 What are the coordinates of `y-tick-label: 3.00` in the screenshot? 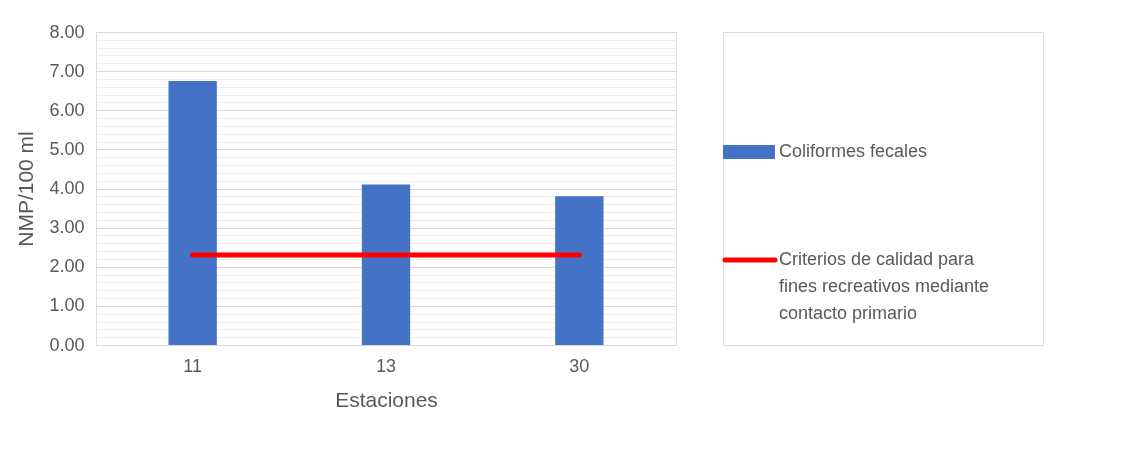 It's located at (67, 227).